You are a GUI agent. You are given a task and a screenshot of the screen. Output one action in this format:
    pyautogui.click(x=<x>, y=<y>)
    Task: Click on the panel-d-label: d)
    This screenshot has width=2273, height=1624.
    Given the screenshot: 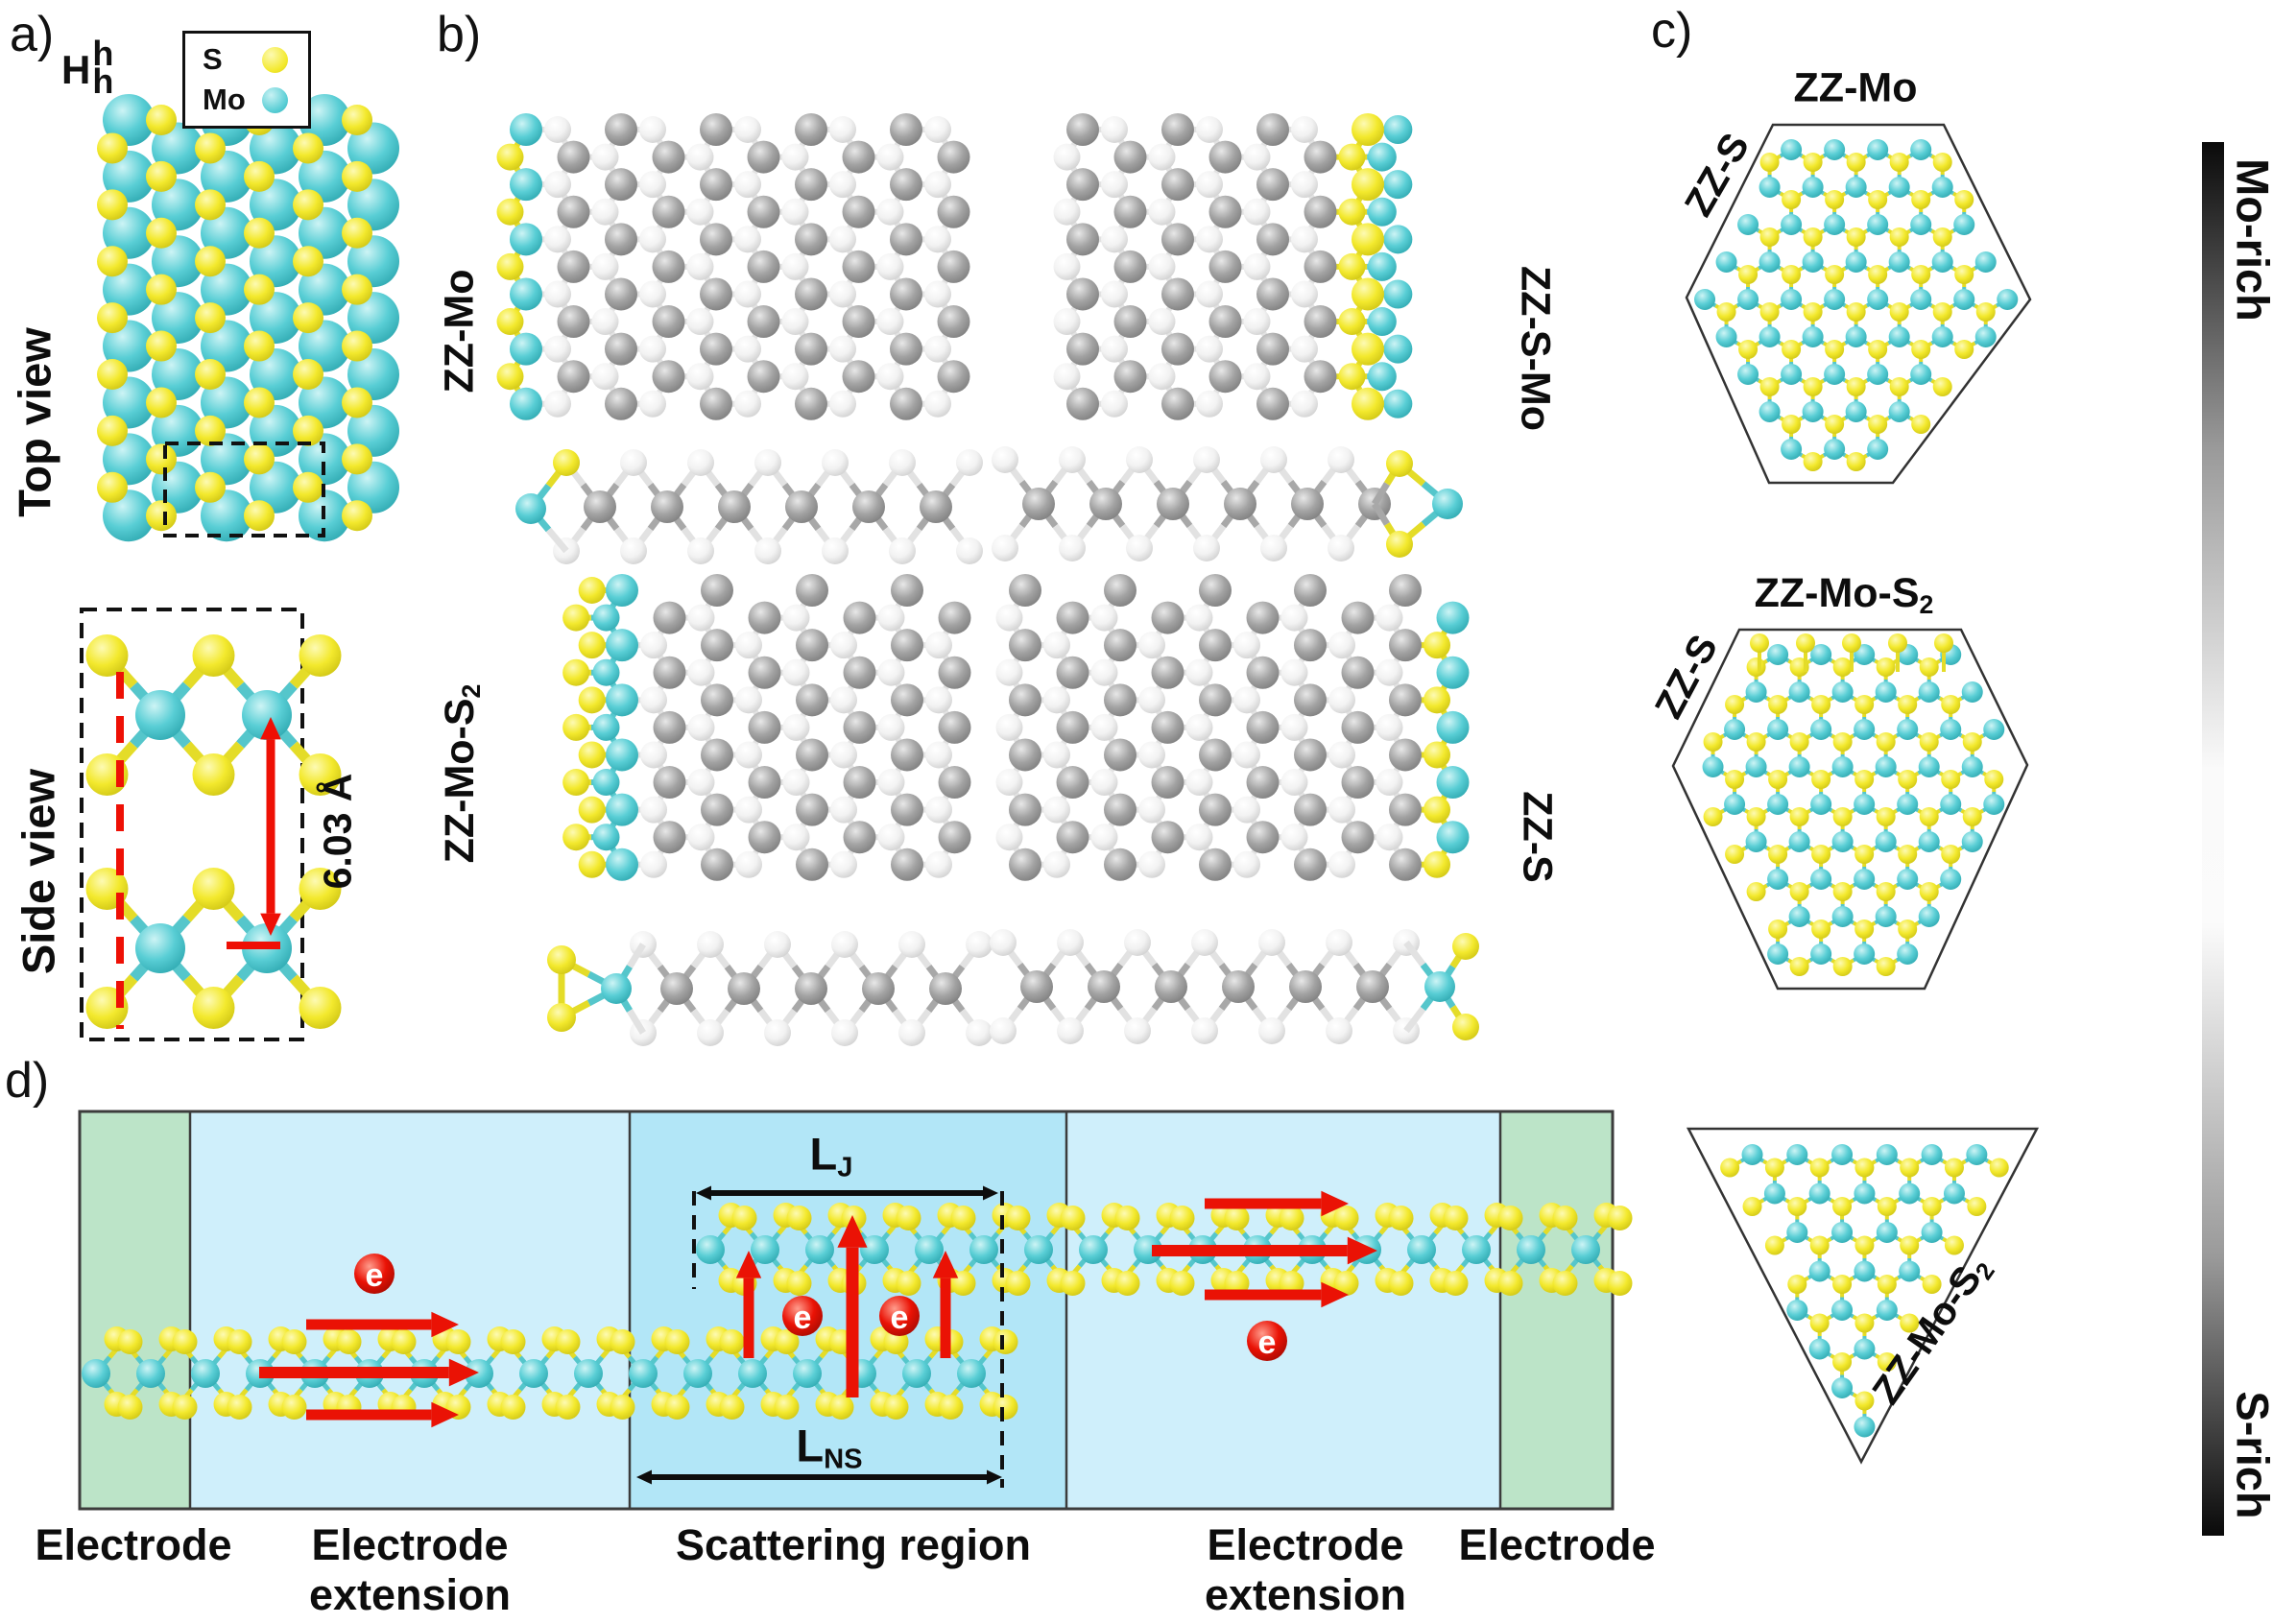 What is the action you would take?
    pyautogui.click(x=27, y=1081)
    